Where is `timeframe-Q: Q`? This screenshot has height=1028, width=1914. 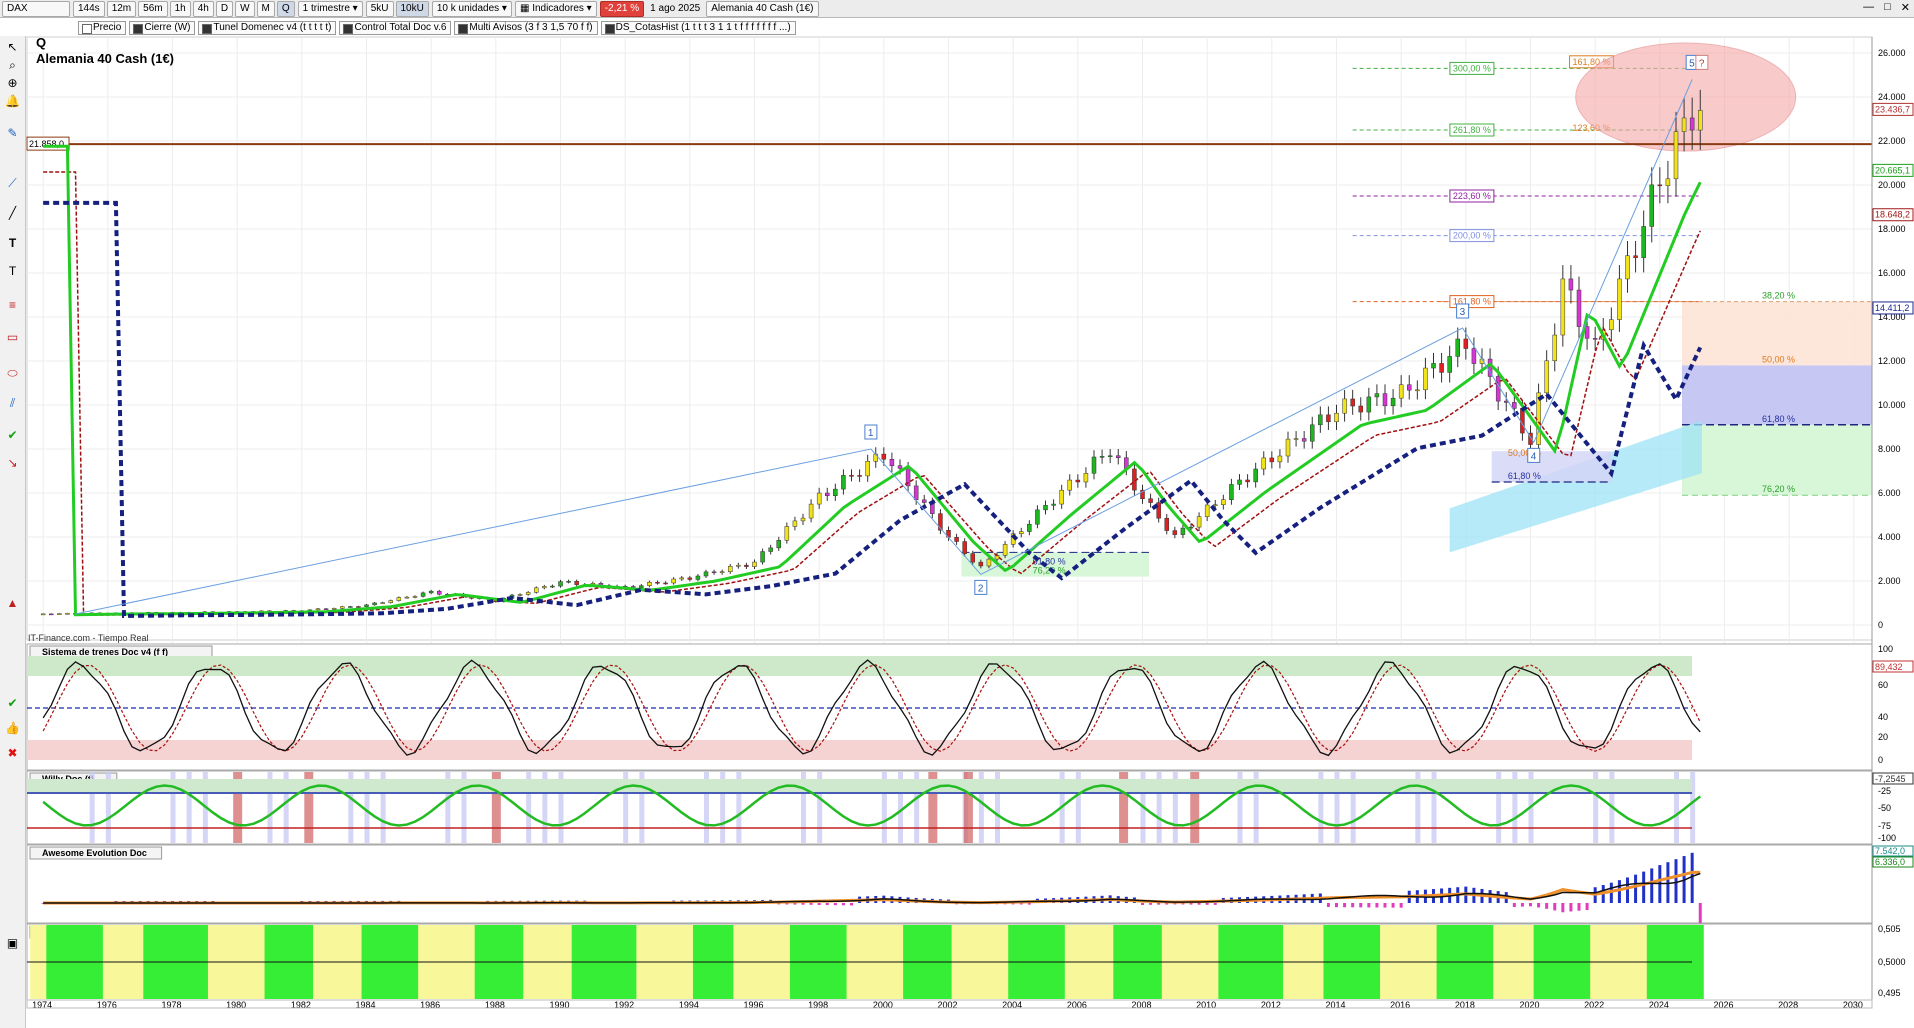 timeframe-Q: Q is located at coordinates (285, 8).